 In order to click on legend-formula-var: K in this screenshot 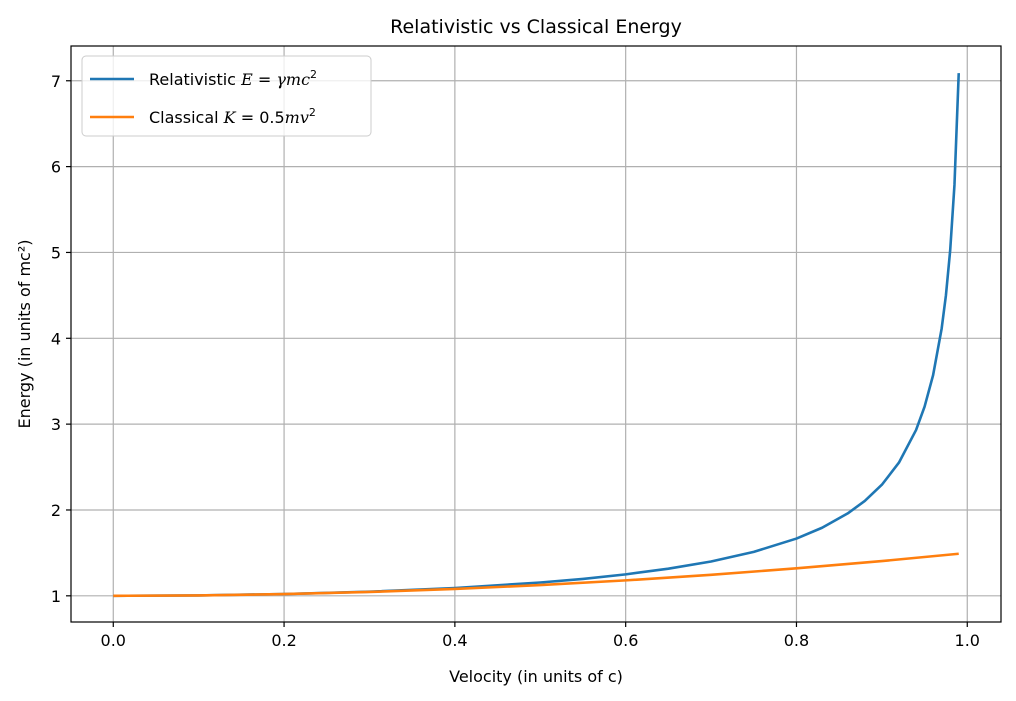, I will do `click(230, 117)`.